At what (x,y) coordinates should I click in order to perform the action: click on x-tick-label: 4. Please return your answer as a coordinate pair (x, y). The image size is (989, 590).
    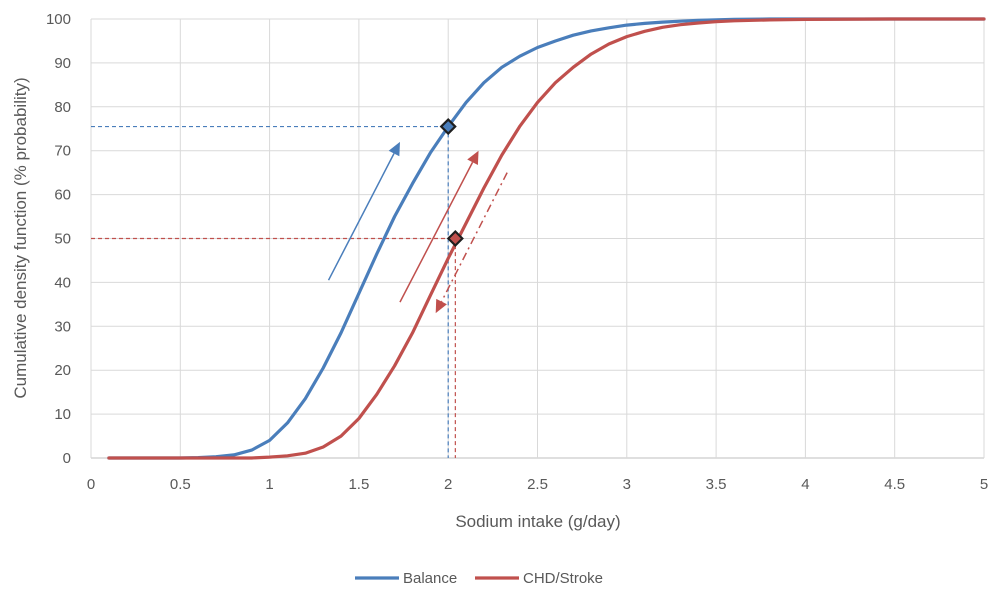
    Looking at the image, I should click on (805, 484).